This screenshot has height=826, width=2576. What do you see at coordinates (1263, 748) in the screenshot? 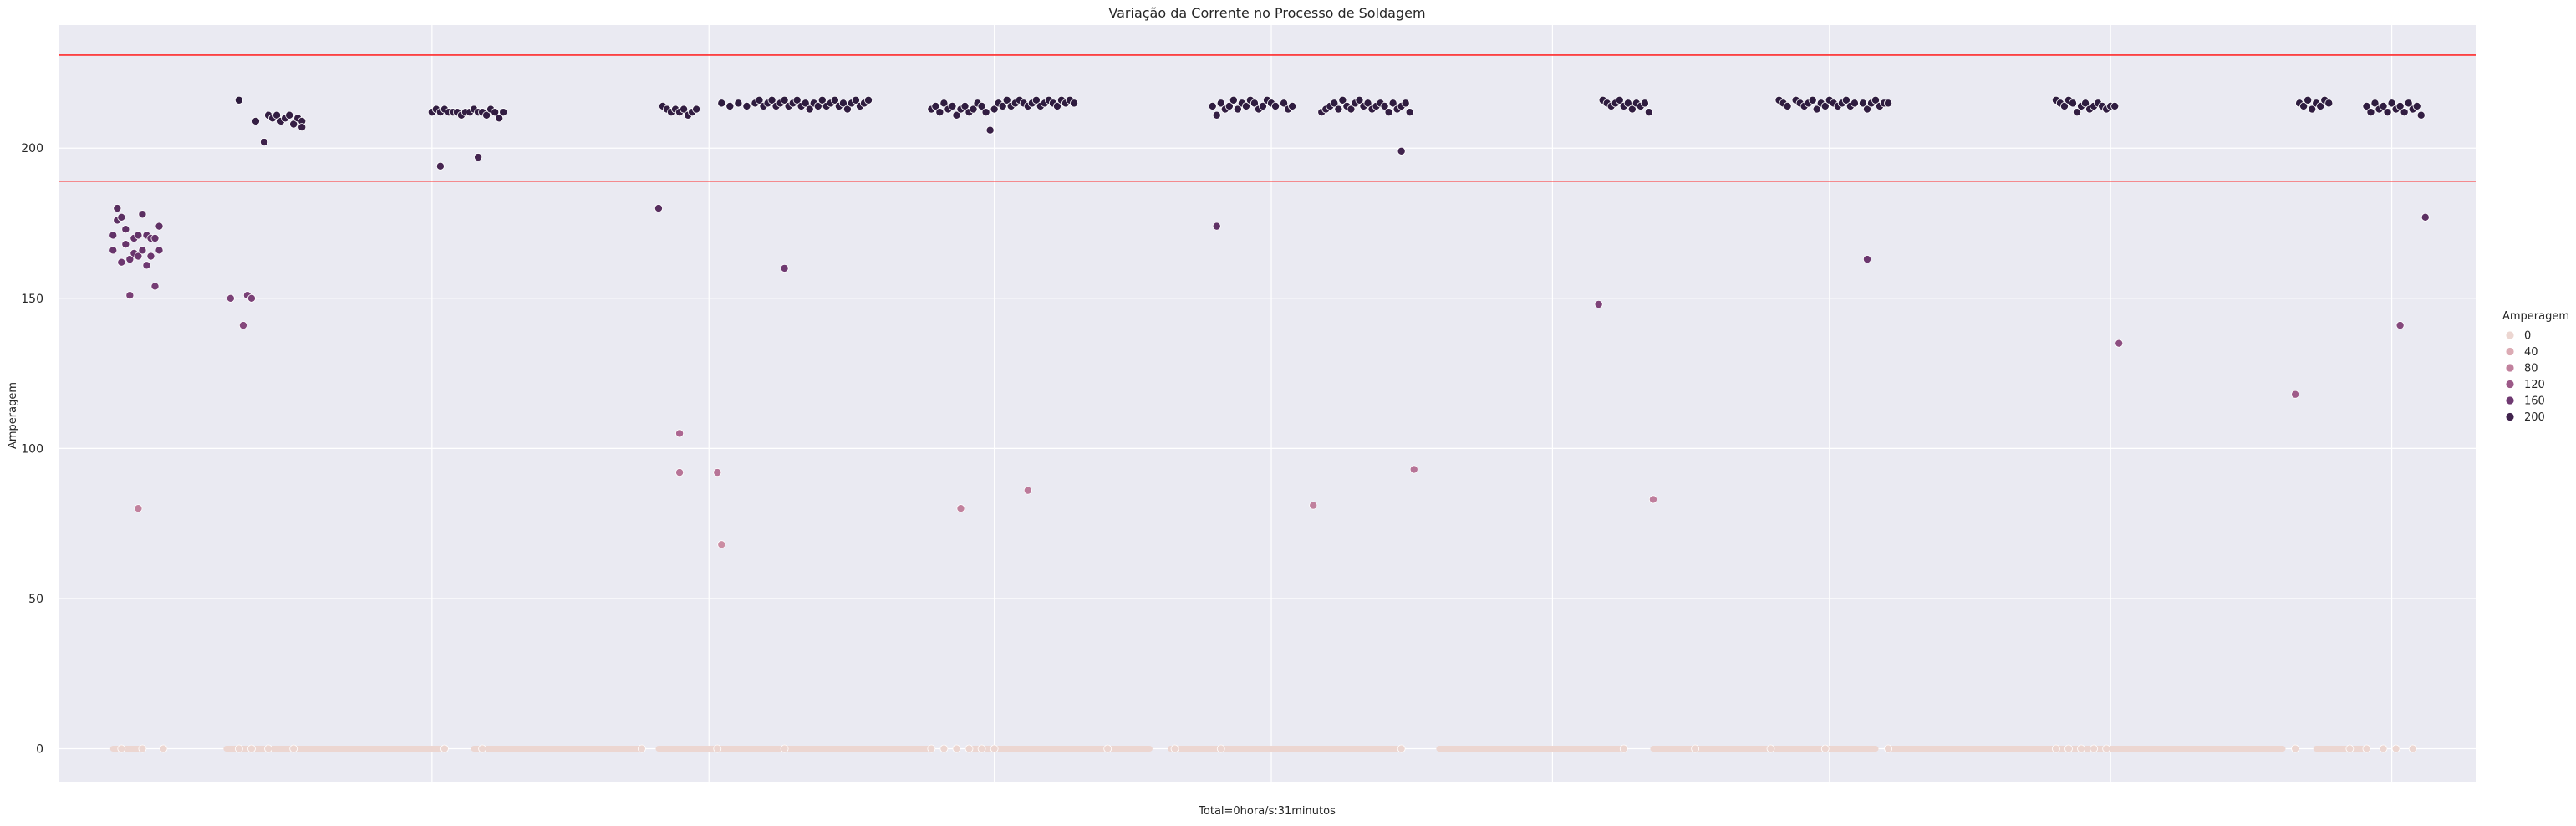
I see `zero-series` at bounding box center [1263, 748].